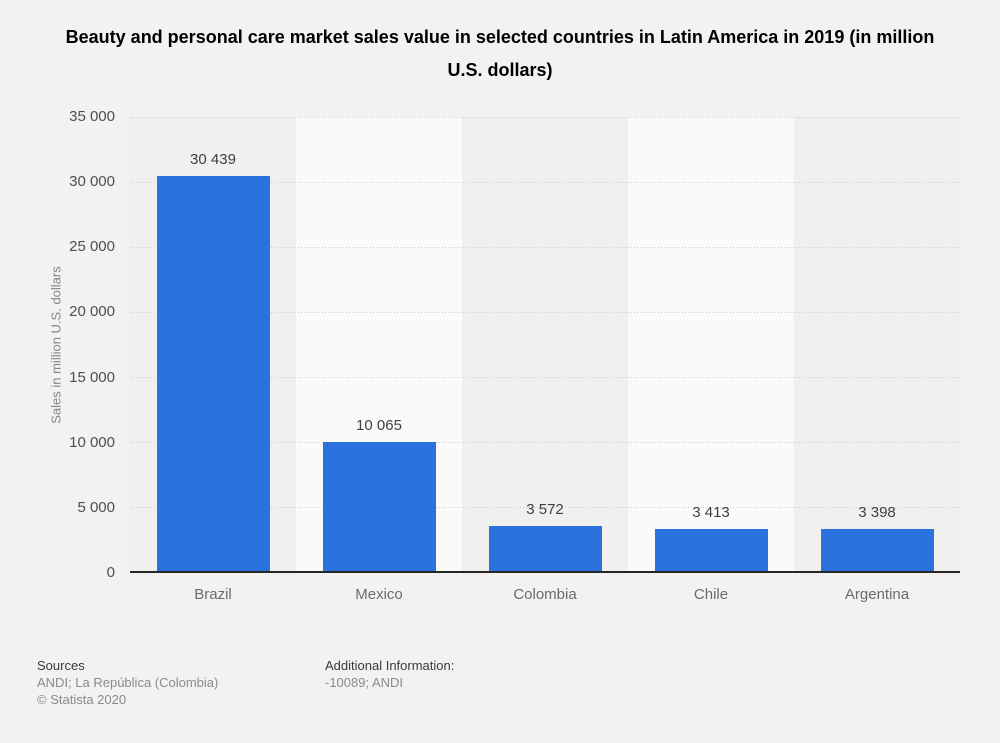 The image size is (1000, 743). I want to click on y-tick-label-10000: 10 000, so click(92, 442).